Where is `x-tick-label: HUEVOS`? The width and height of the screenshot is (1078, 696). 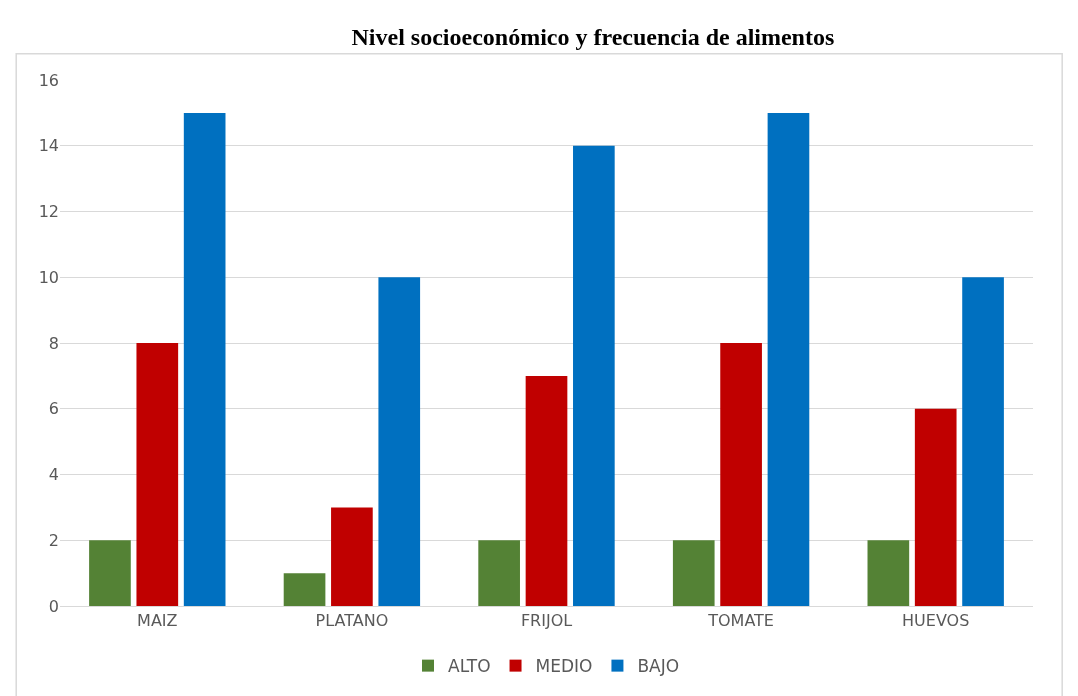 x-tick-label: HUEVOS is located at coordinates (936, 621).